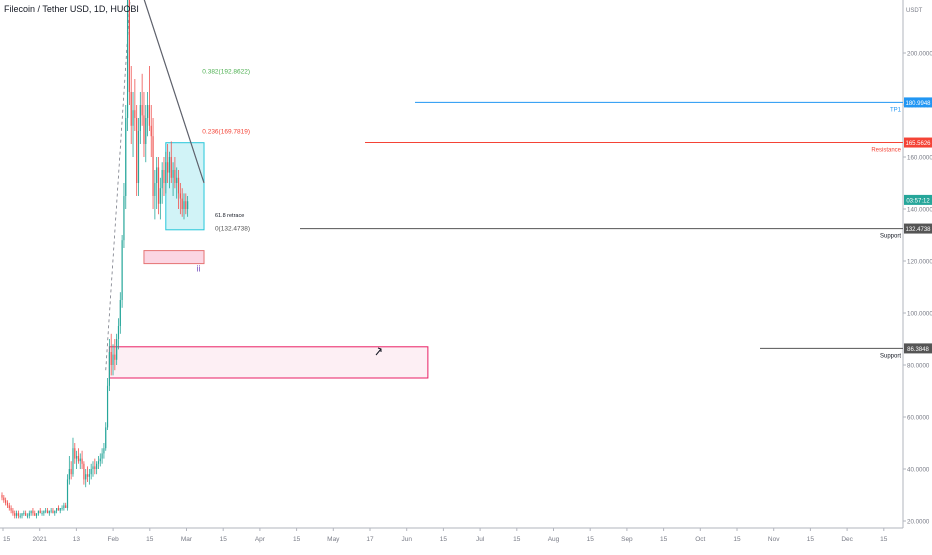 The width and height of the screenshot is (932, 555). I want to click on fib-label: 0.382(192.8622), so click(226, 72).